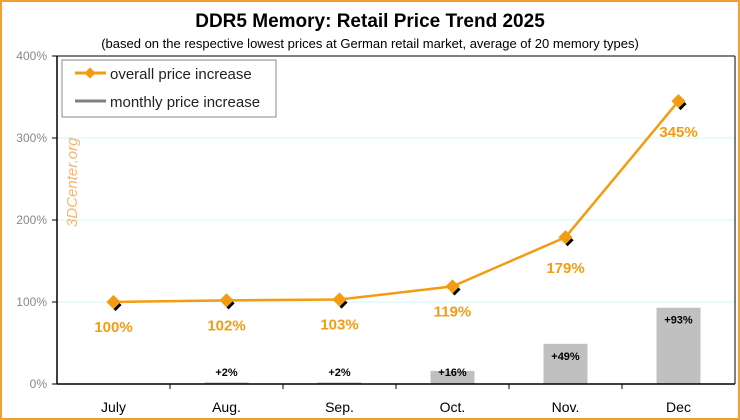 The height and width of the screenshot is (420, 740). I want to click on point-label: 100%, so click(113, 327).